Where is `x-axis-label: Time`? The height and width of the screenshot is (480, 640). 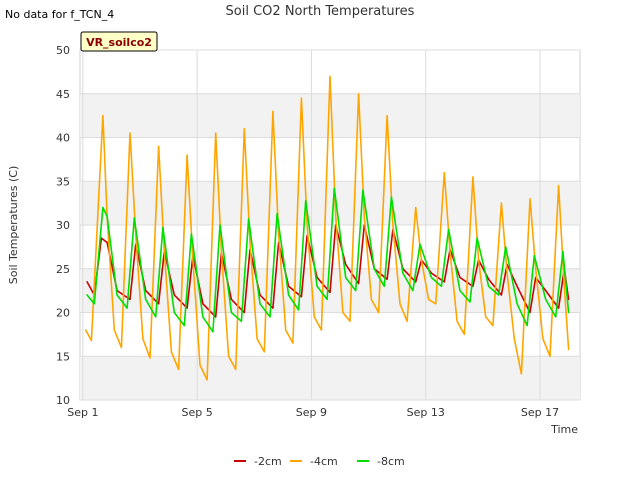
x-axis-label: Time is located at coordinates (564, 429).